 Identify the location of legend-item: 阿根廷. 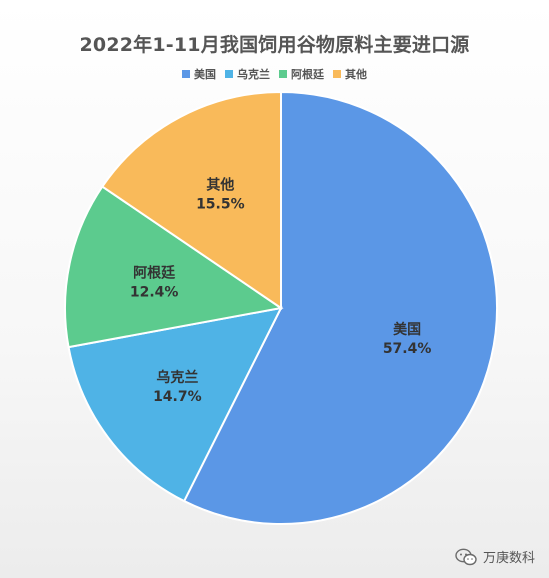
(301, 74).